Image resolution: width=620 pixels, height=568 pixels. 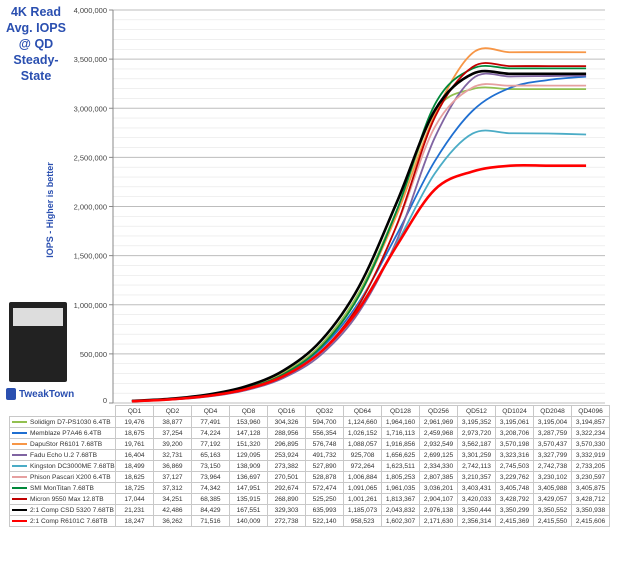 What do you see at coordinates (248, 499) in the screenshot?
I see `table-cell: 135,915` at bounding box center [248, 499].